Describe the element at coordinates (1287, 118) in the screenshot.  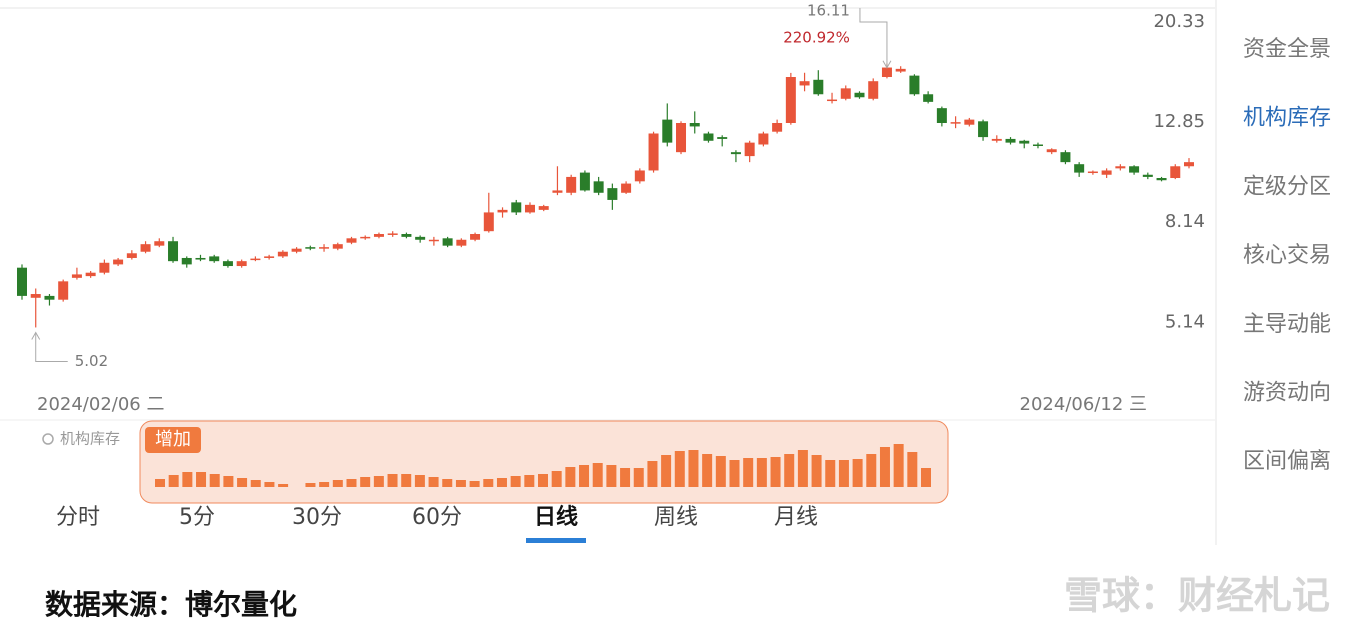
I see `menu-item: 机构库存` at that location.